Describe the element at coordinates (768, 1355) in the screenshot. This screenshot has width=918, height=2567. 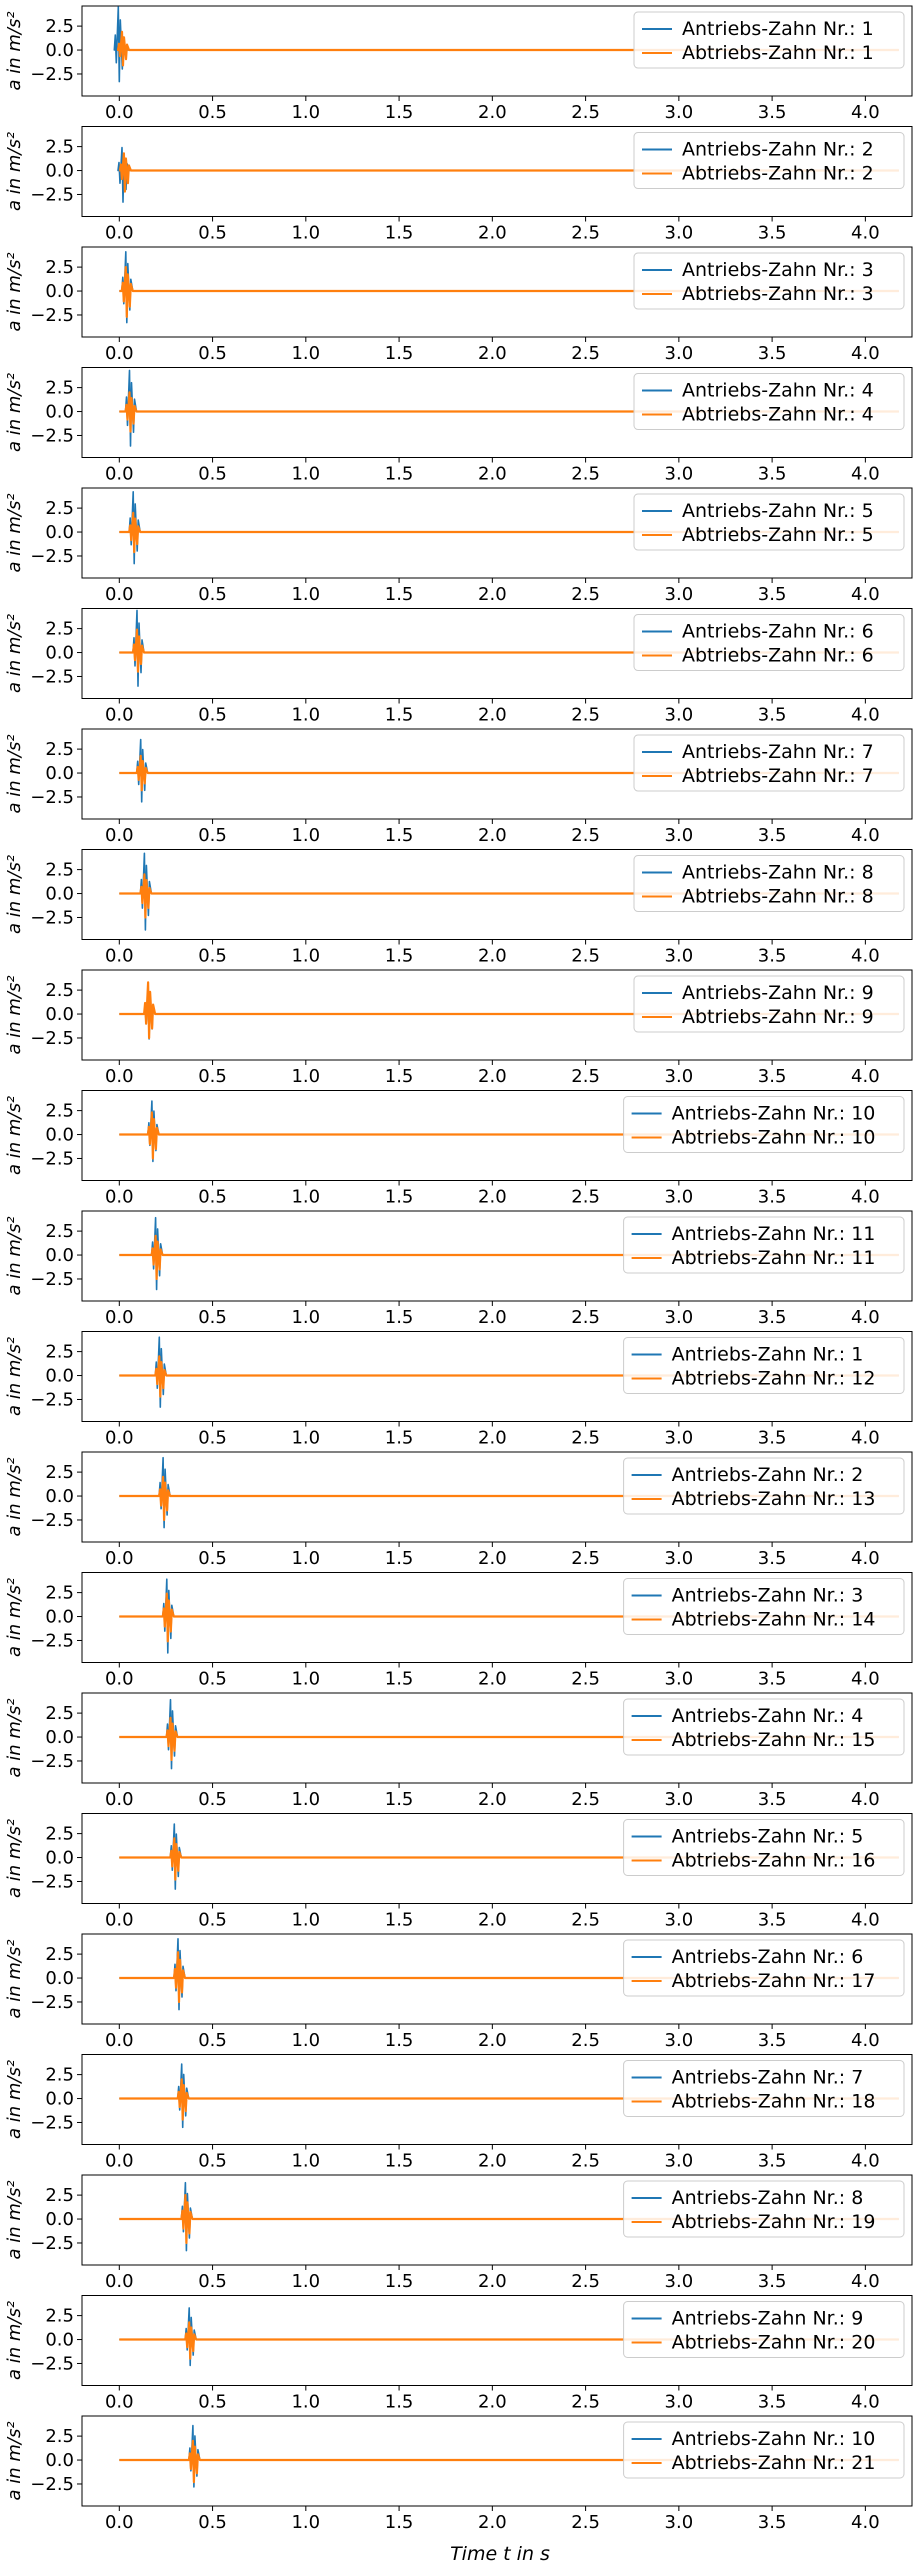
I see `legend-entry: Antriebs-Zahn Nr.: 1` at that location.